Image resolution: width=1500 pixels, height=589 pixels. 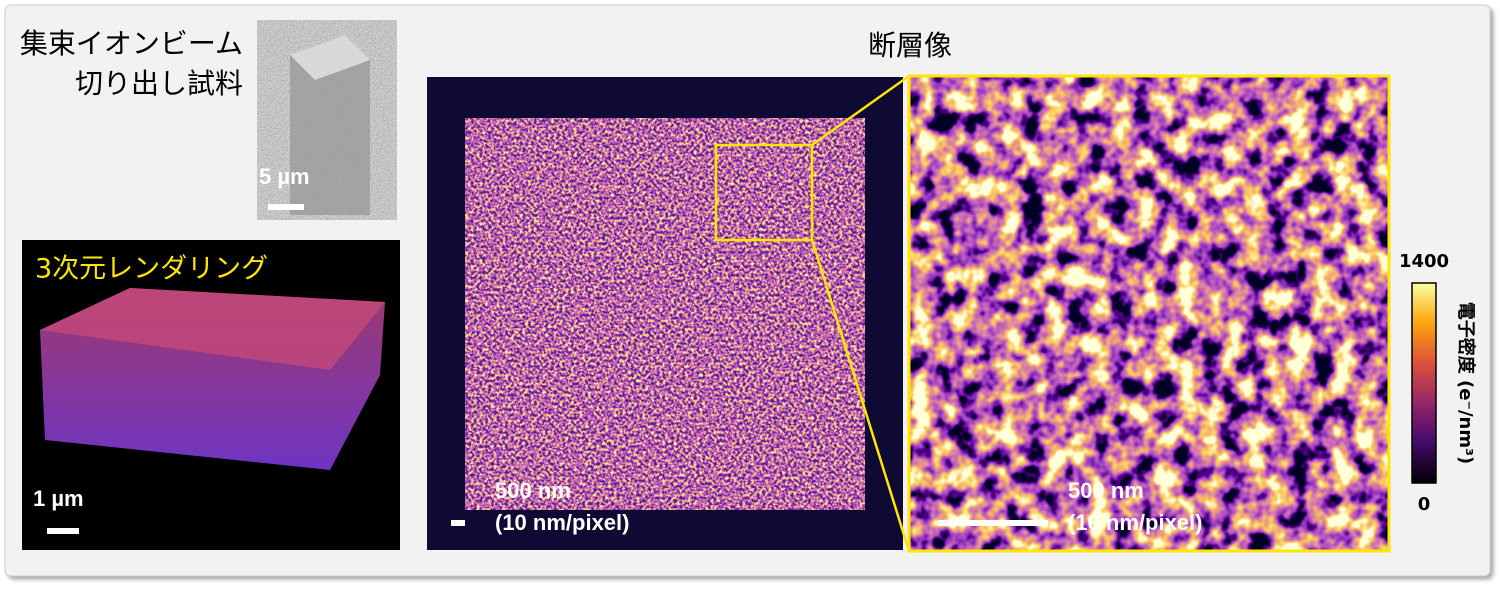 I want to click on colorbar-tick-label: 0, so click(x=1424, y=504).